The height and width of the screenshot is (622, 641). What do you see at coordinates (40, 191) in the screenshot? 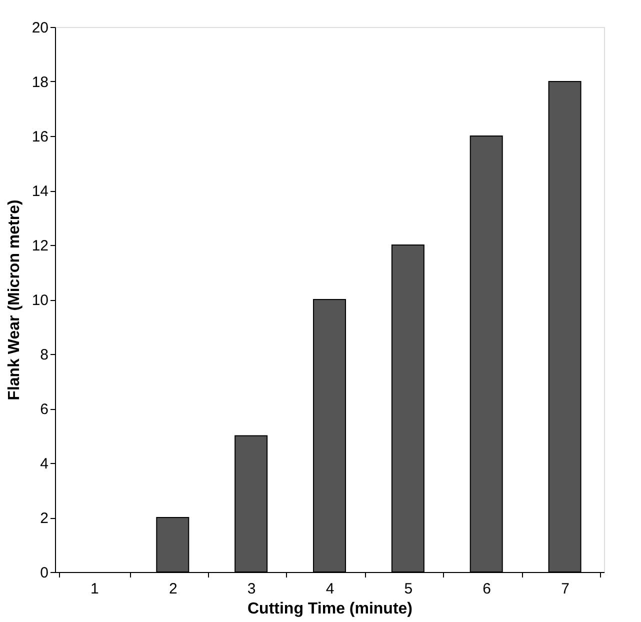
I see `y-tick-label: 14` at bounding box center [40, 191].